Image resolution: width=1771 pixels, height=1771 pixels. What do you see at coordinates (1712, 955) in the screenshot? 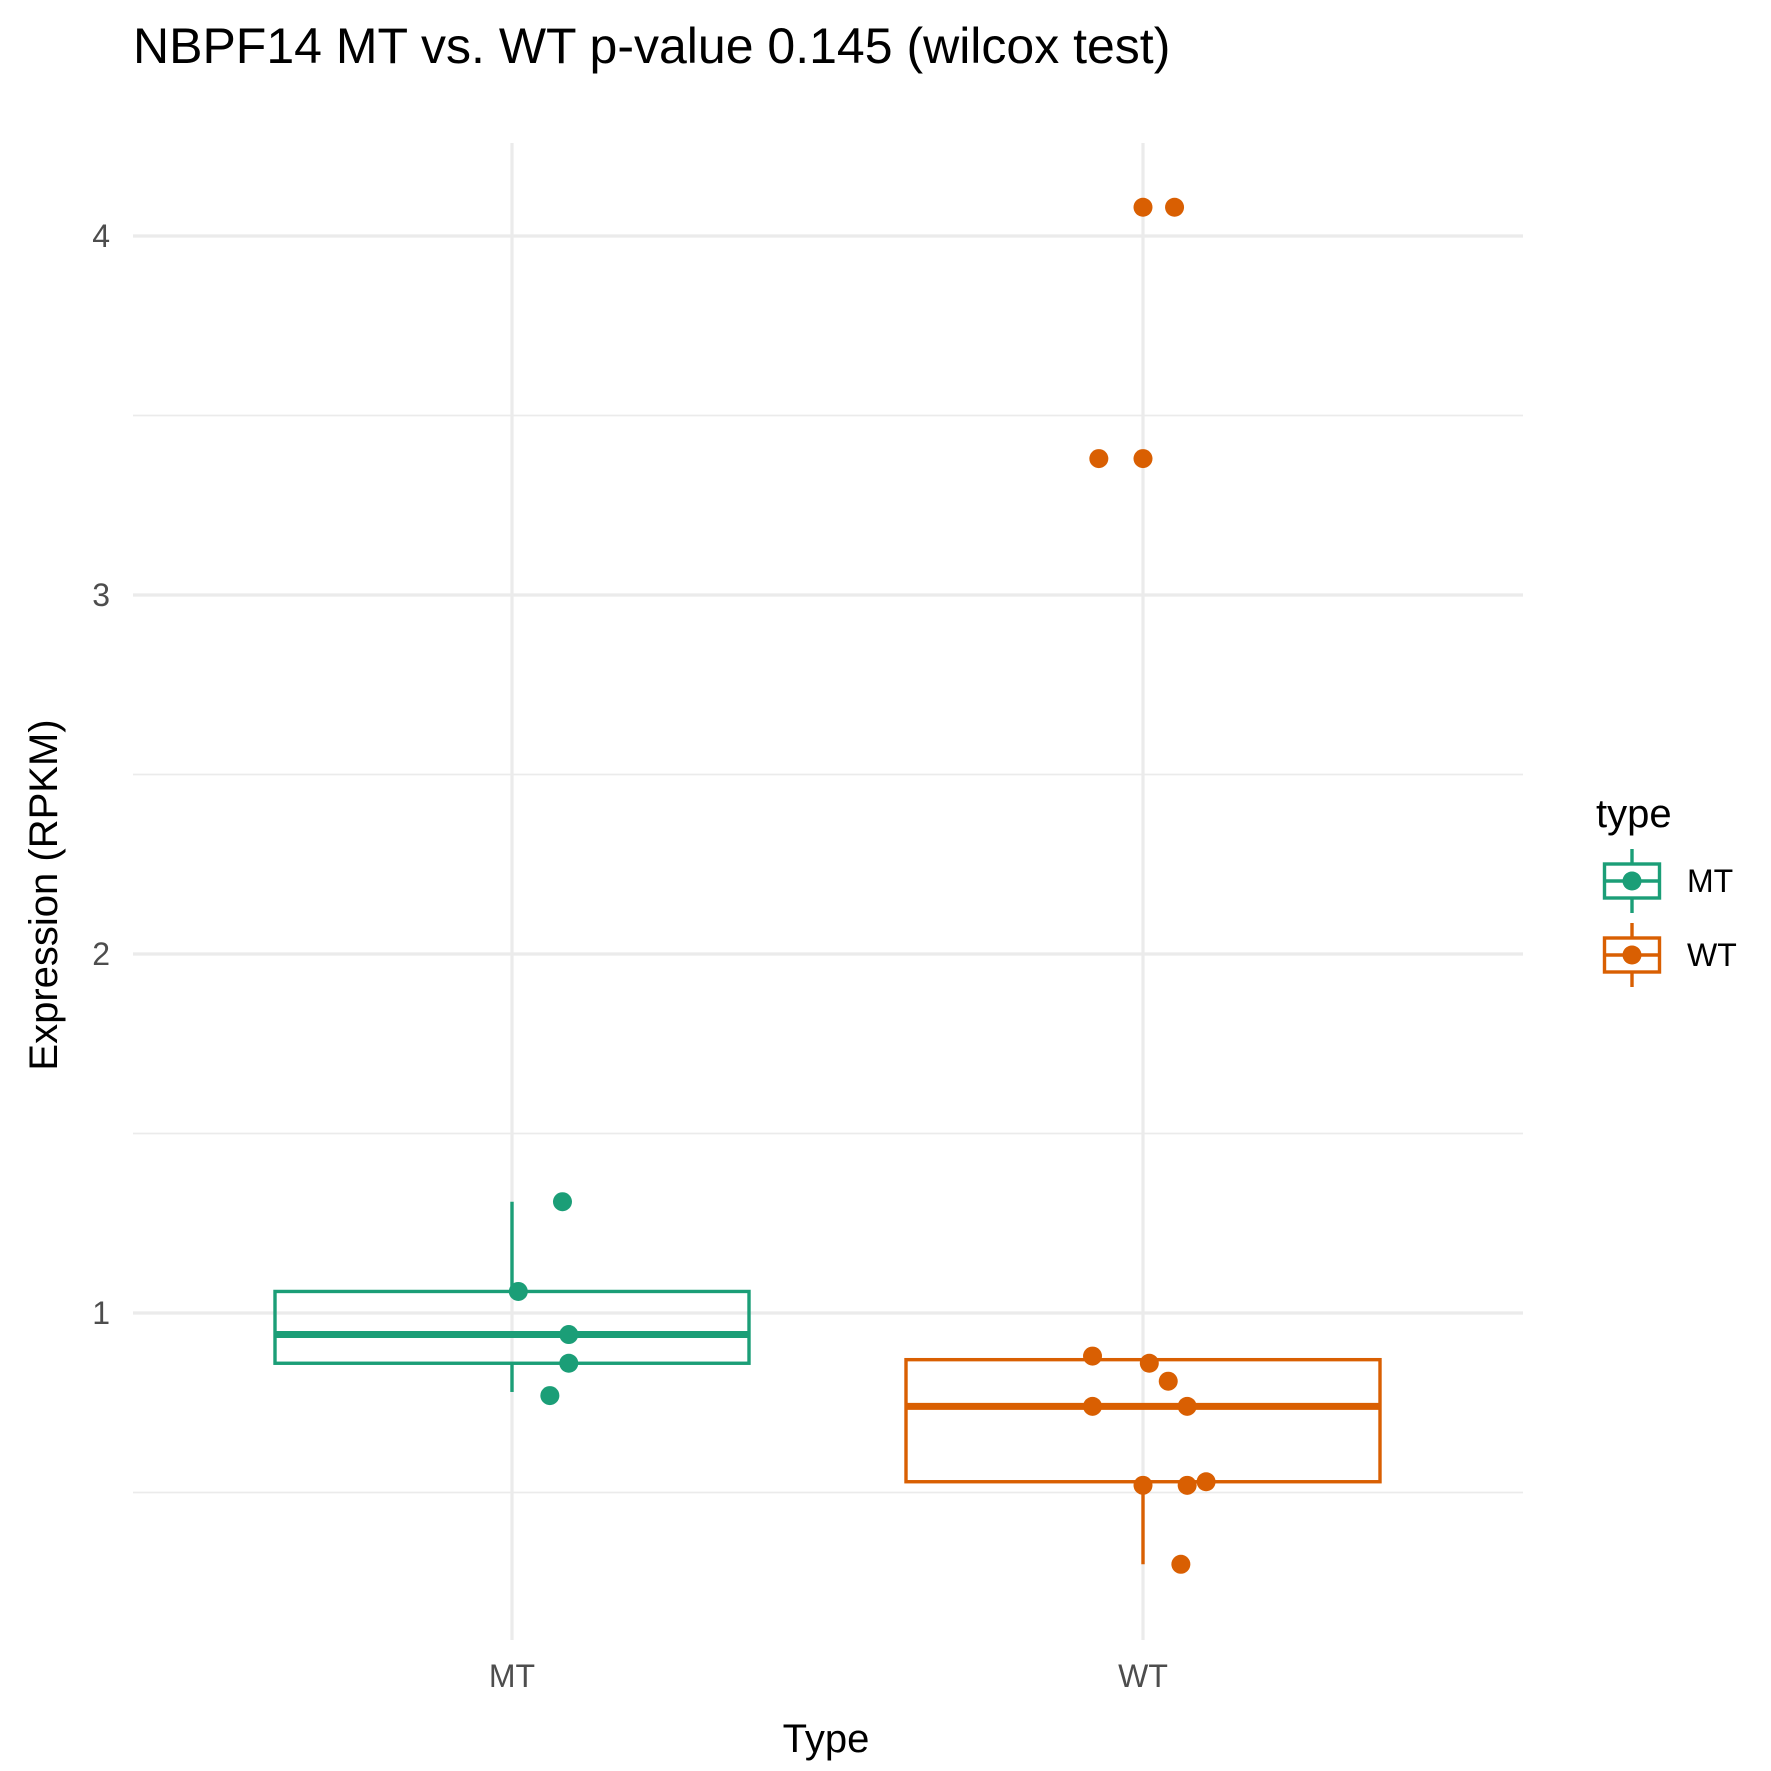
I see `legend-label: WT` at bounding box center [1712, 955].